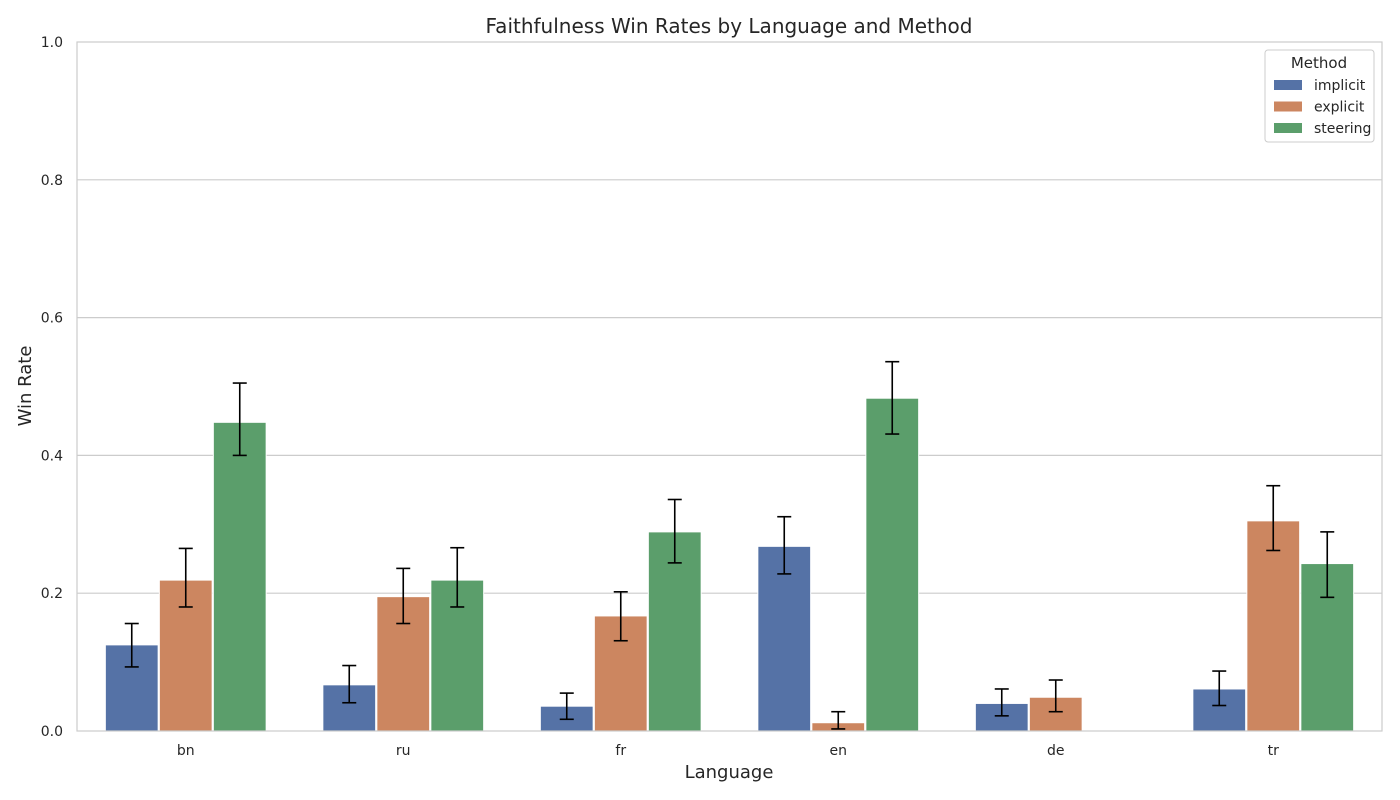  Describe the element at coordinates (52, 181) in the screenshot. I see `y-tick-label: 0.8` at that location.